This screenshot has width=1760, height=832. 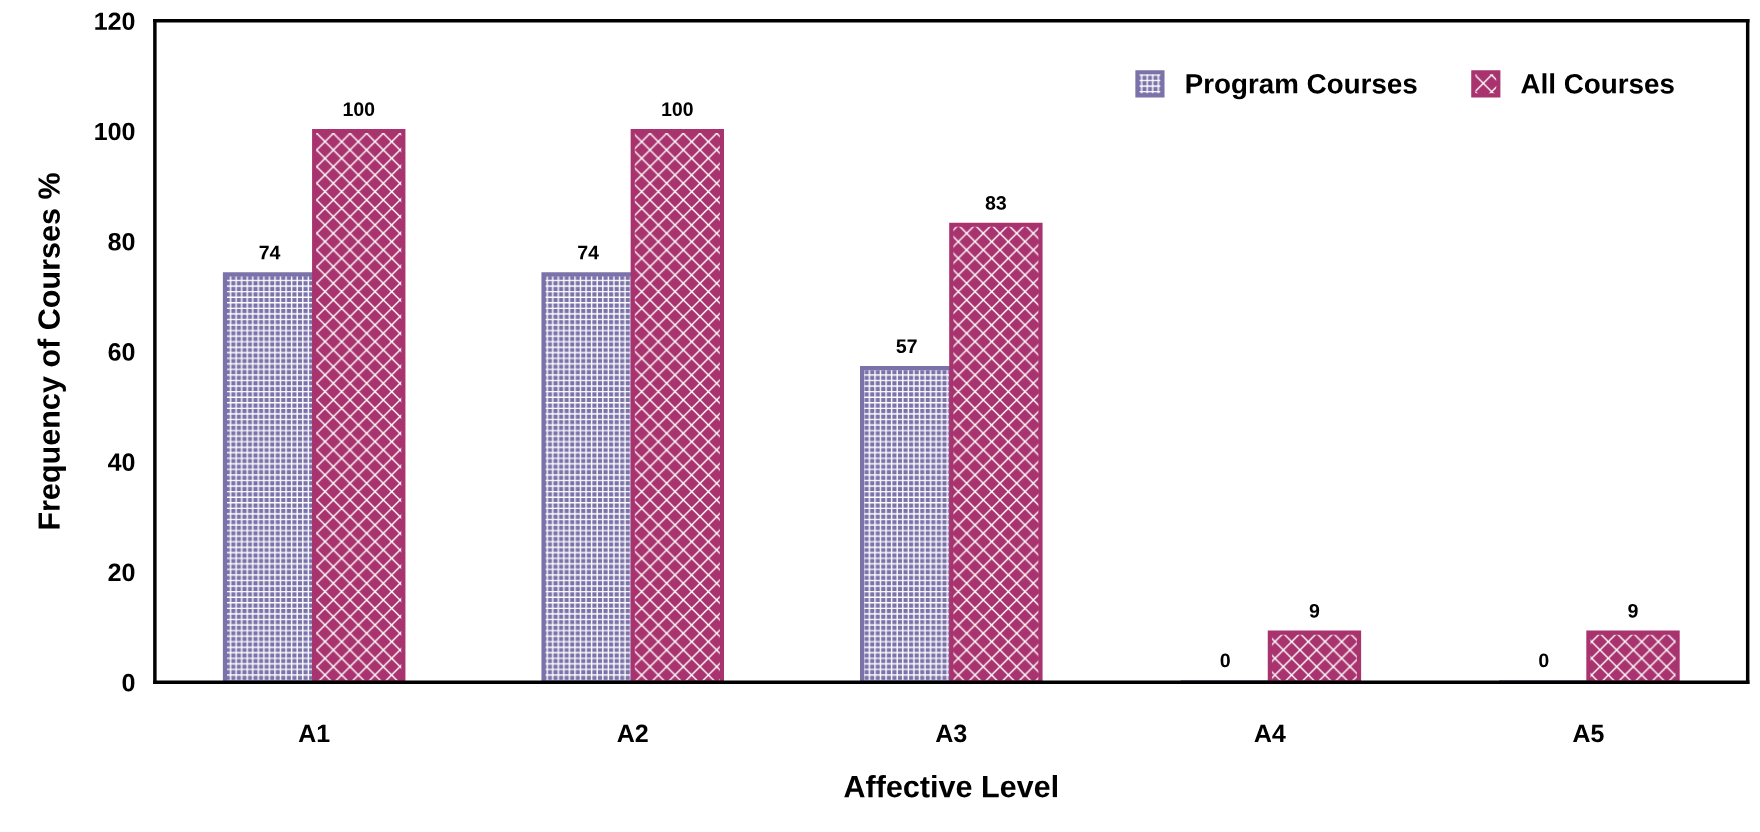 What do you see at coordinates (121, 352) in the screenshot?
I see `y-tick-label: 60` at bounding box center [121, 352].